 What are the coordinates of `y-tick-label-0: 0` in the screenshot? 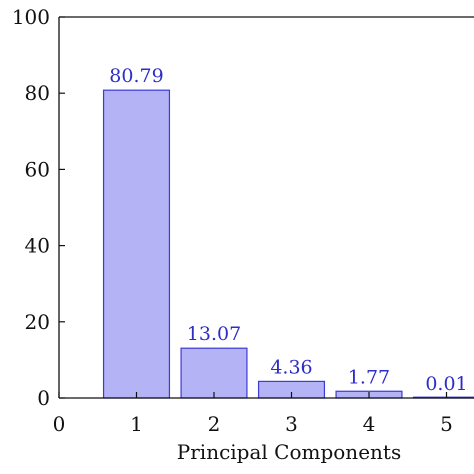 It's located at (43, 398).